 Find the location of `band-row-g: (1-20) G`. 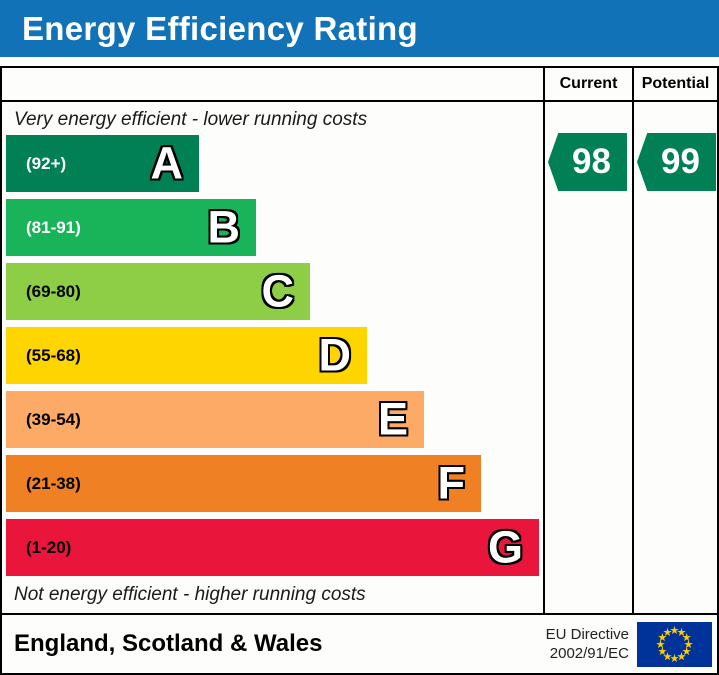

band-row-g: (1-20) G is located at coordinates (274, 551).